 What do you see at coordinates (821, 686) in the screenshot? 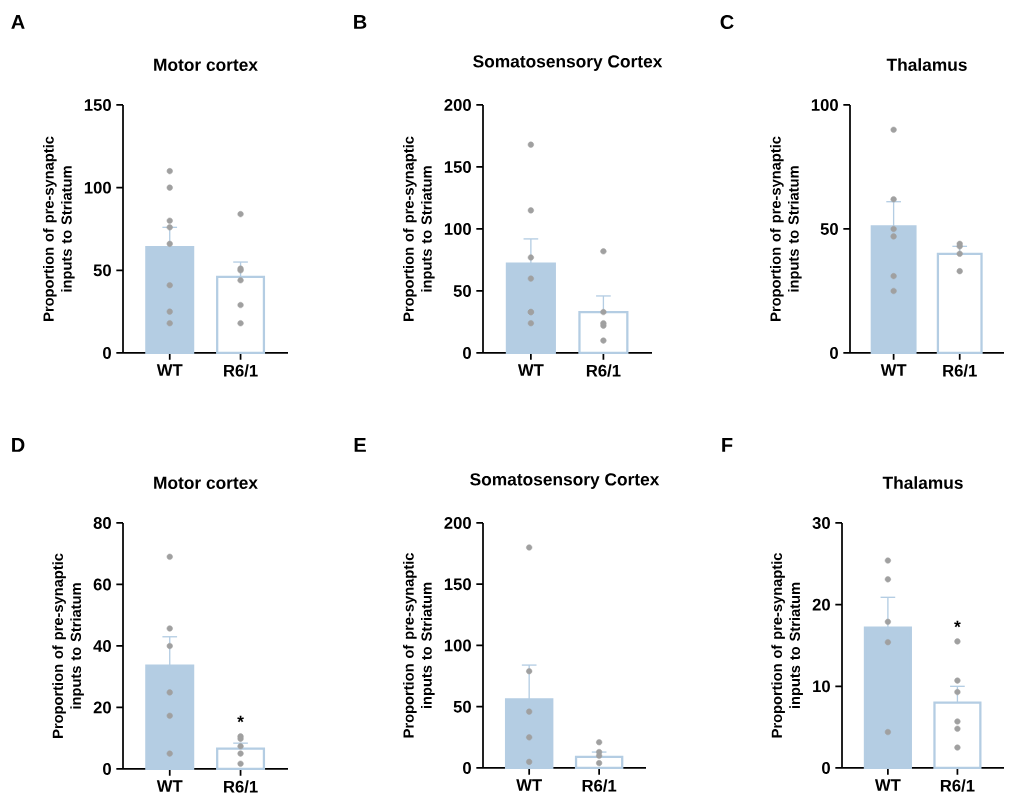
I see `y-tick-label: 10` at bounding box center [821, 686].